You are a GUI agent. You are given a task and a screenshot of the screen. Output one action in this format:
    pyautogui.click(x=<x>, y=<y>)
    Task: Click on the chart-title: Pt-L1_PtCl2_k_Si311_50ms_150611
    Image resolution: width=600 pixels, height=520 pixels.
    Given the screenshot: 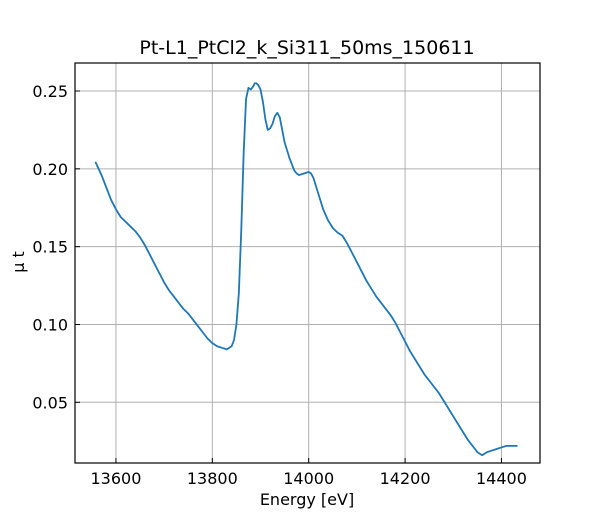 What is the action you would take?
    pyautogui.click(x=306, y=48)
    